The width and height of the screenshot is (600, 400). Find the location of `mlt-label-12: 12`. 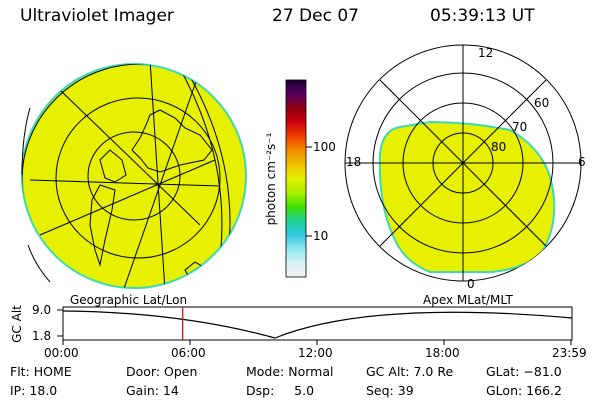

mlt-label-12: 12 is located at coordinates (486, 53).